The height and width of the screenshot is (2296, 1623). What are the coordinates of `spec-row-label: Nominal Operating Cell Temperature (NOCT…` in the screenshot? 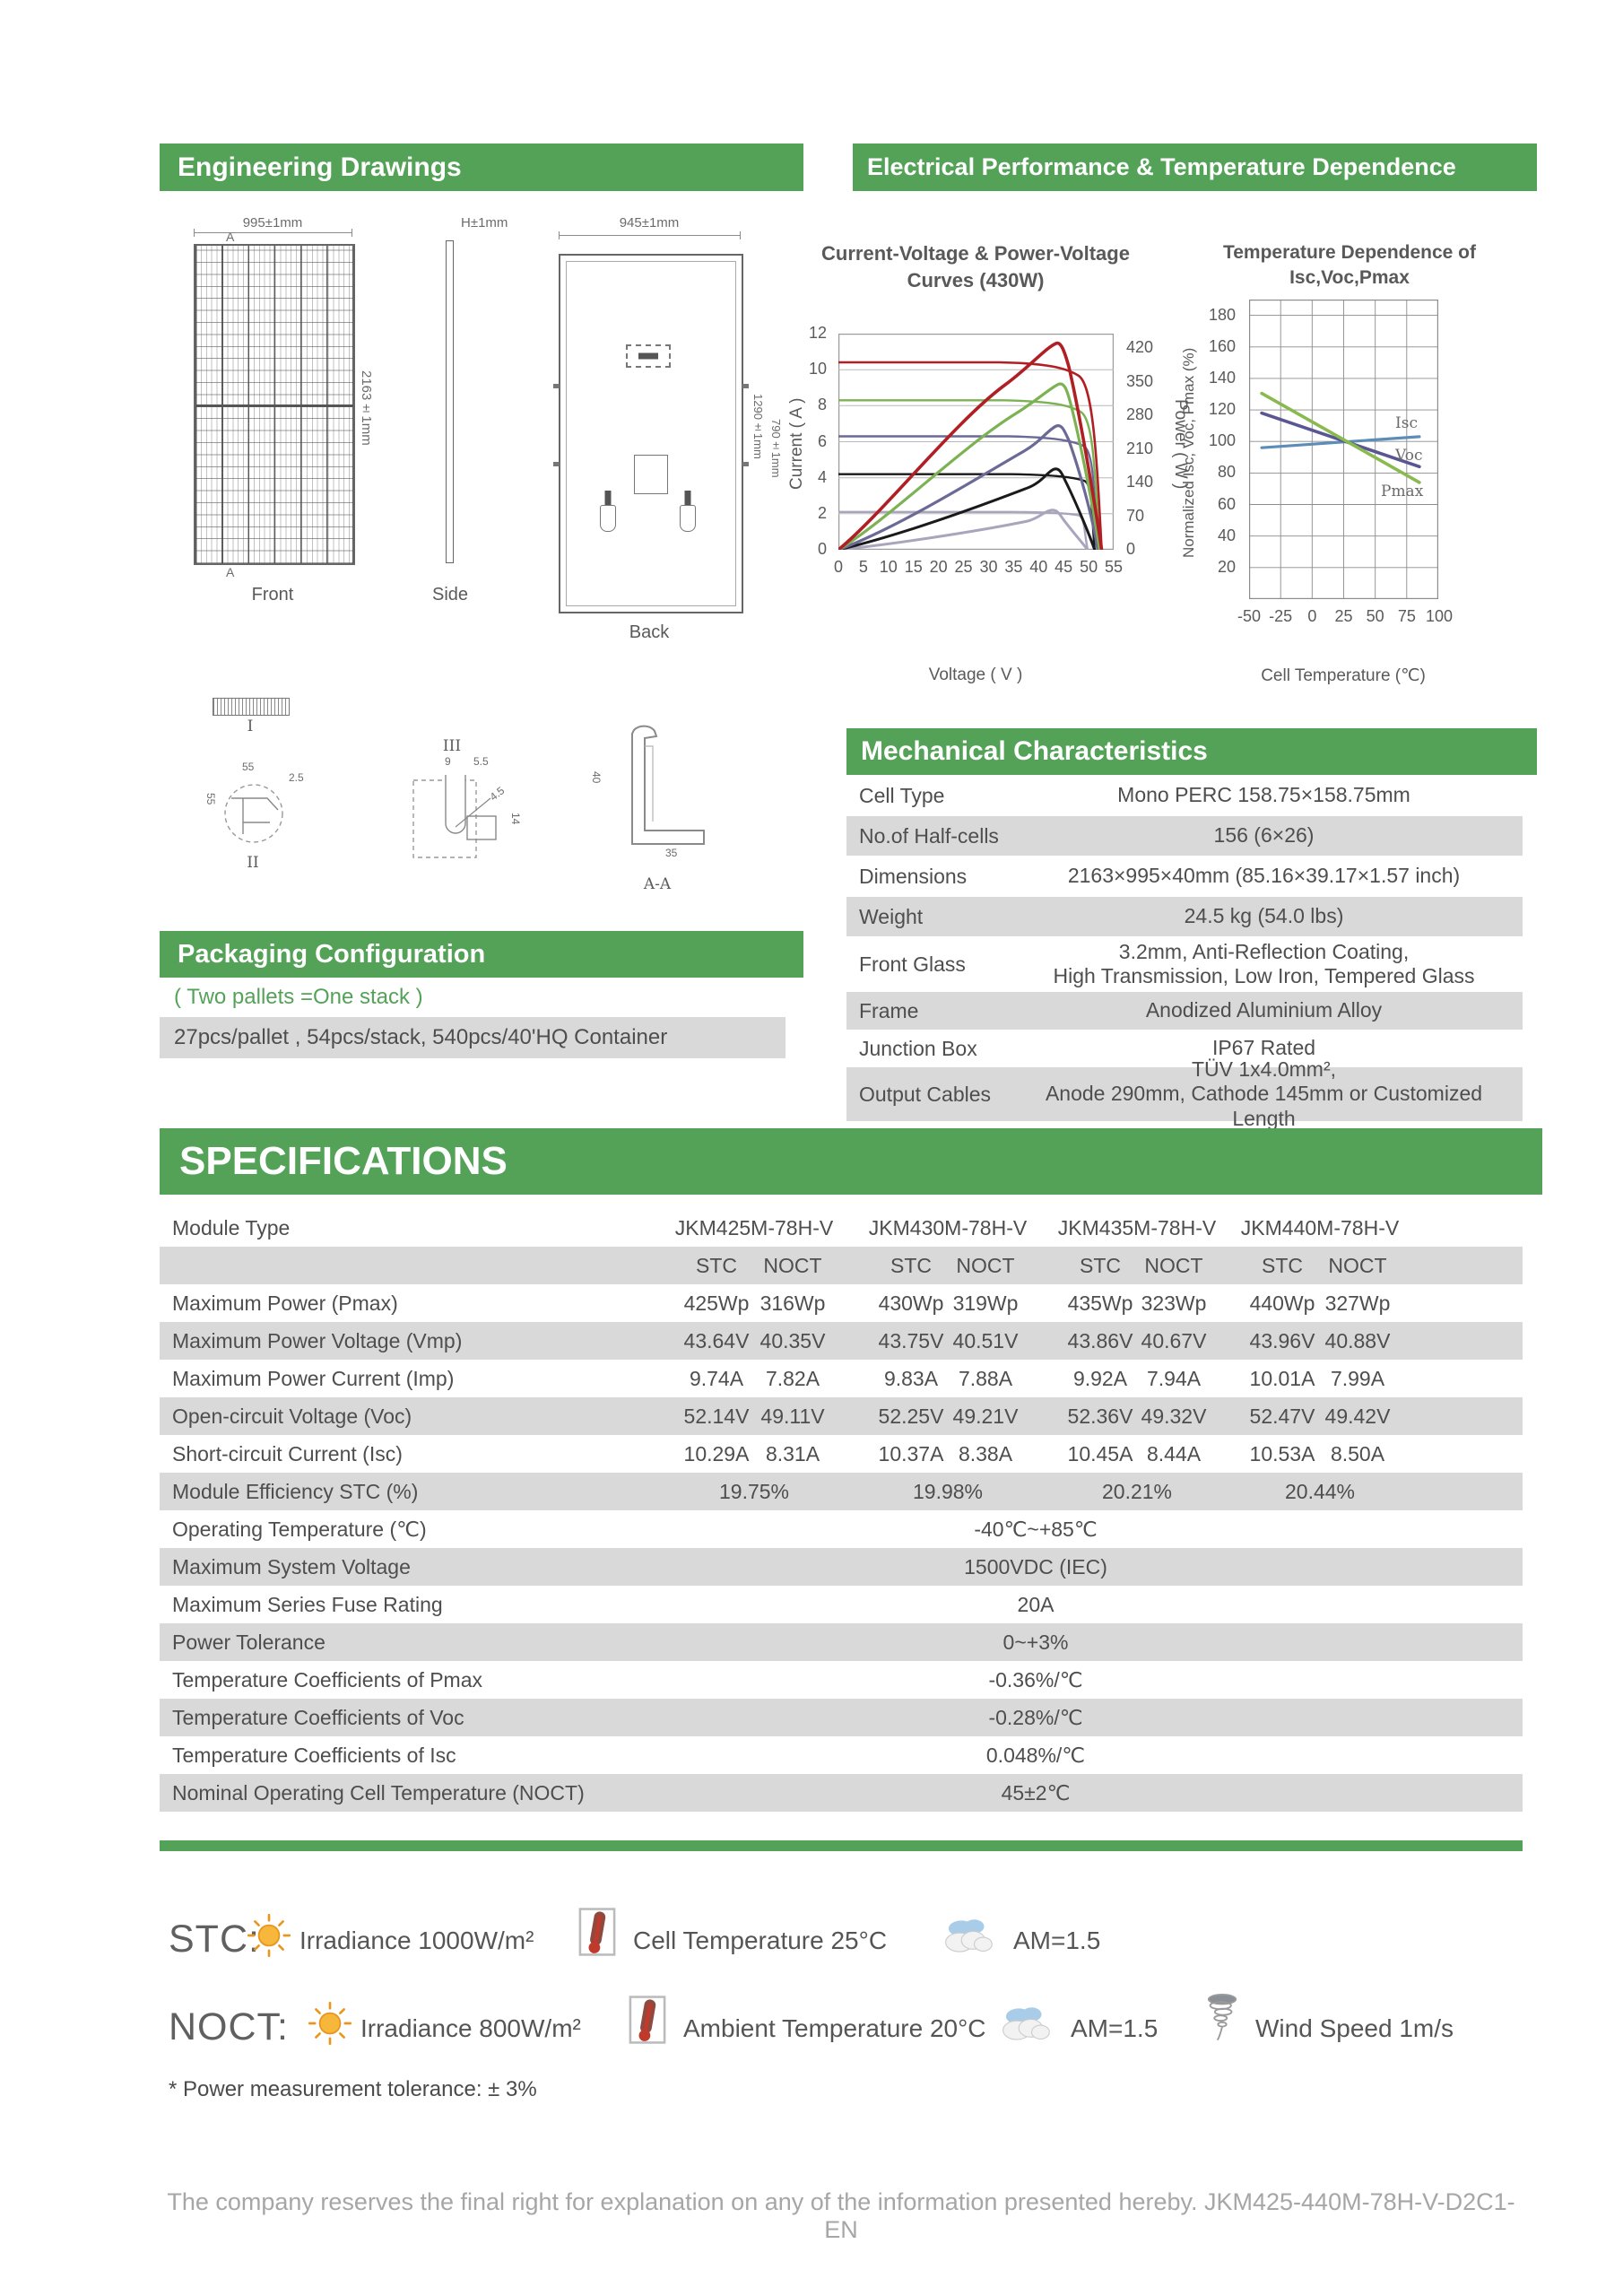 It's located at (378, 1793).